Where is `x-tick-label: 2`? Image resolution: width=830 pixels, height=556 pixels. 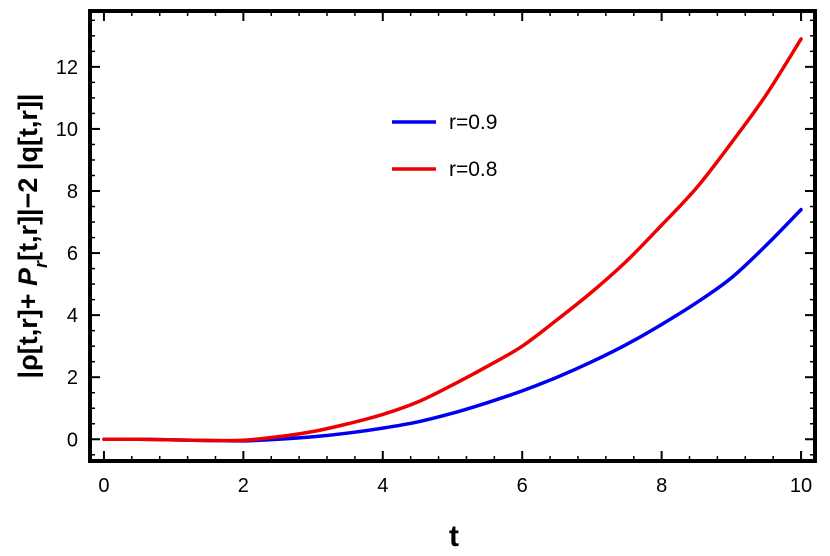 x-tick-label: 2 is located at coordinates (243, 486).